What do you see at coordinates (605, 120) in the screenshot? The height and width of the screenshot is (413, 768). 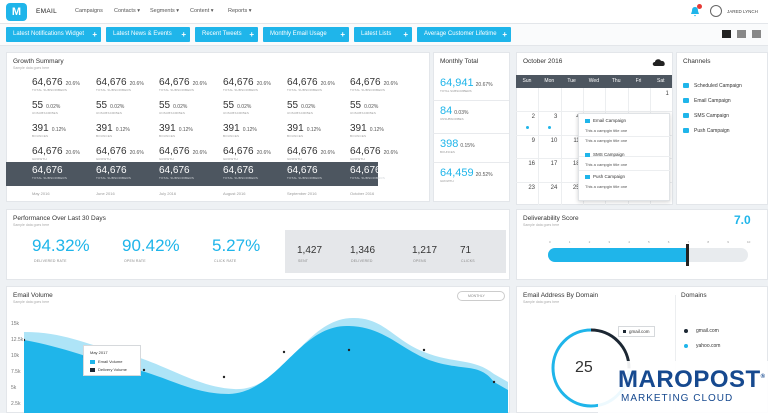 I see `popup-campaign-name: Email Campaign` at bounding box center [605, 120].